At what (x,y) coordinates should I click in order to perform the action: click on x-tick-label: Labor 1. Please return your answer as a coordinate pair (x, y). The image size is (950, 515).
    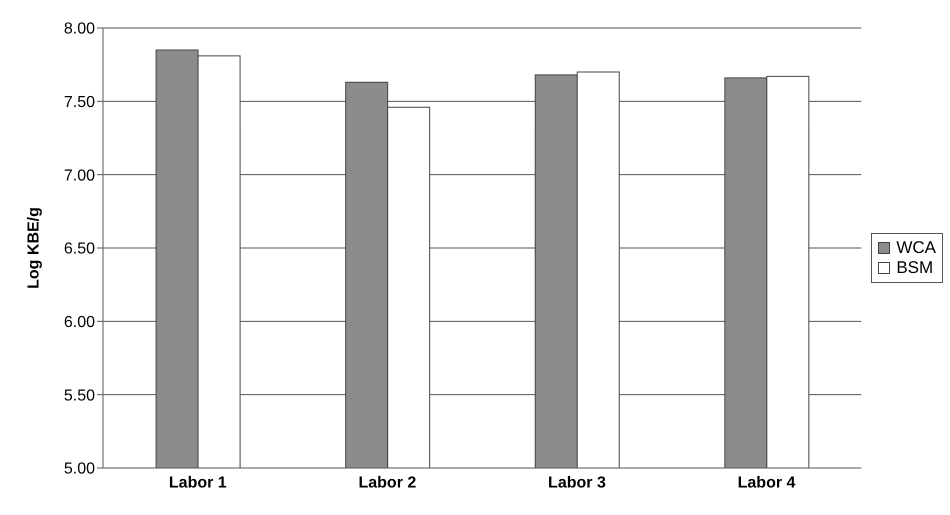
    Looking at the image, I should click on (197, 483).